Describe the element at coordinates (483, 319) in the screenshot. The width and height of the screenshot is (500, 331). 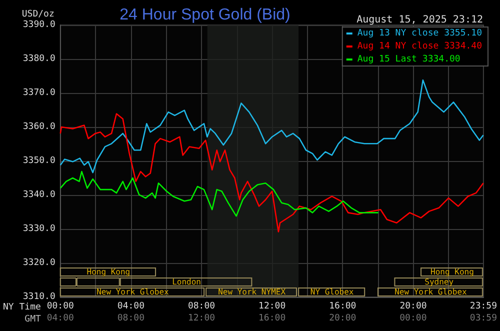
I see `x2-tick-label: 03:59` at that location.